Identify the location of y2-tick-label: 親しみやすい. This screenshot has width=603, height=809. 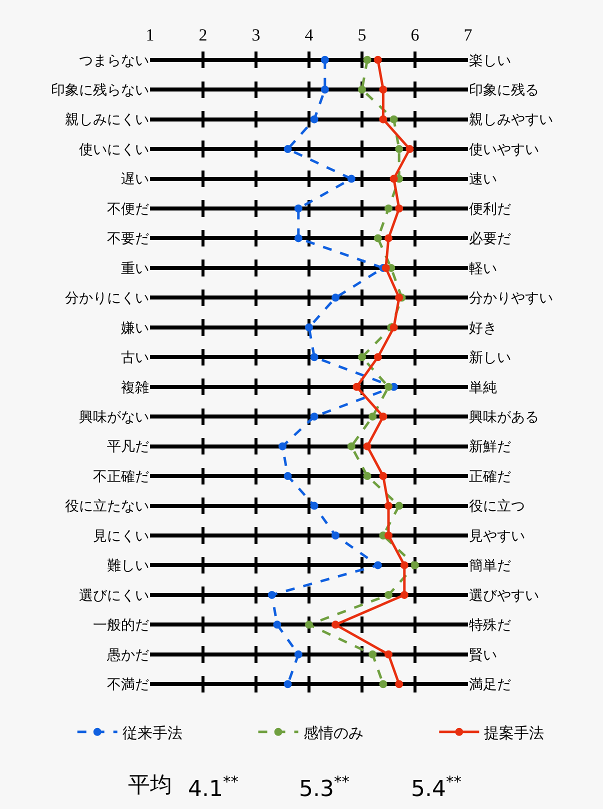
(511, 120).